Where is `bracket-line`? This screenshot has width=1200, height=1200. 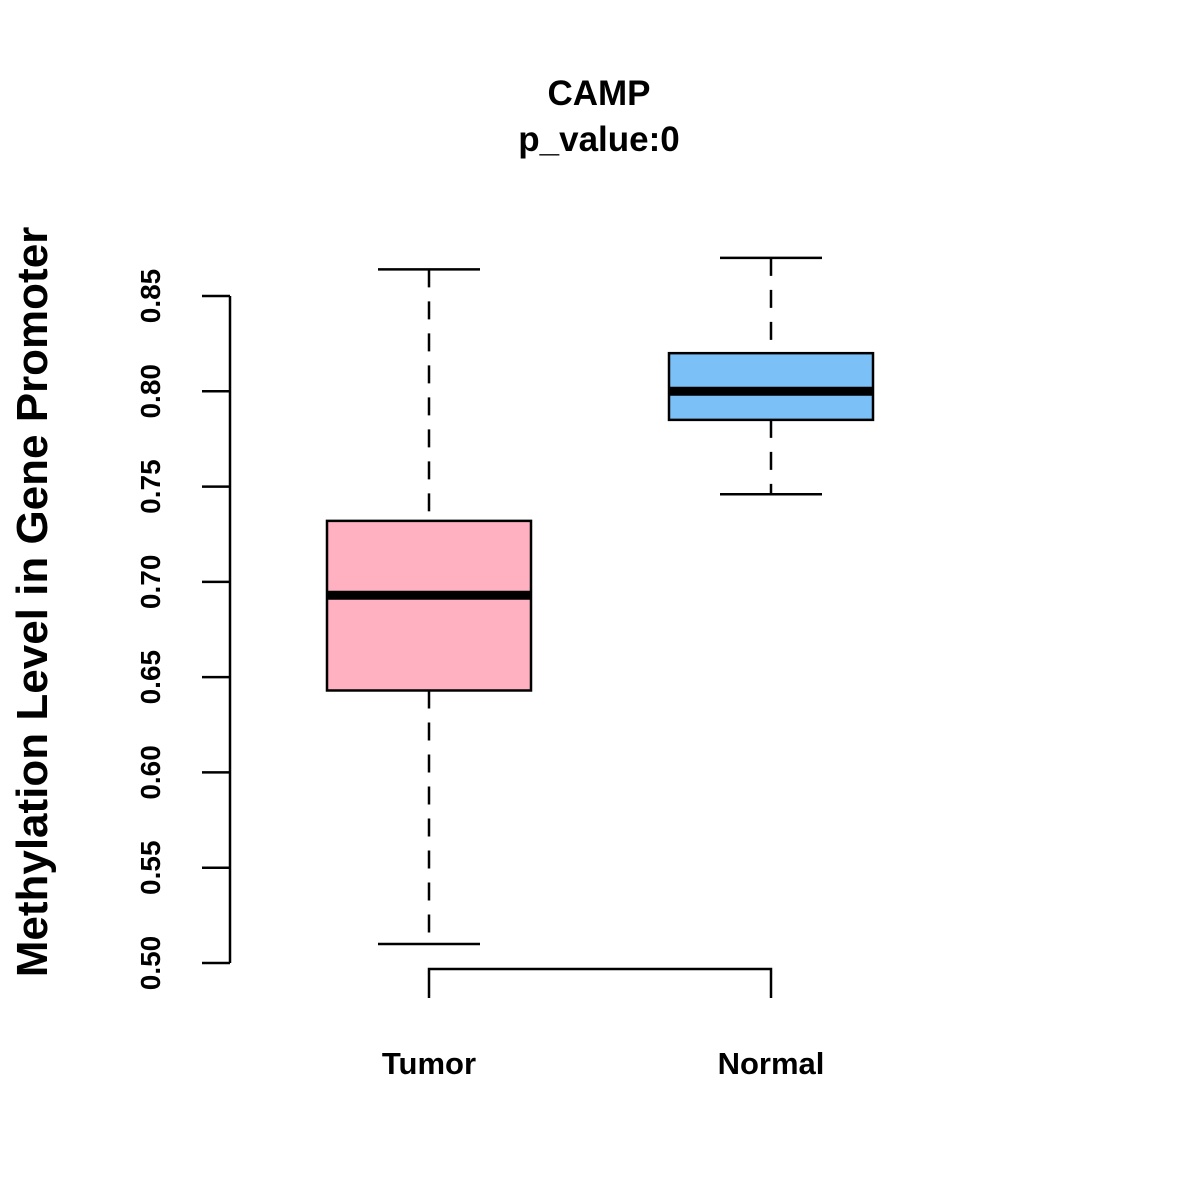 bracket-line is located at coordinates (600, 982).